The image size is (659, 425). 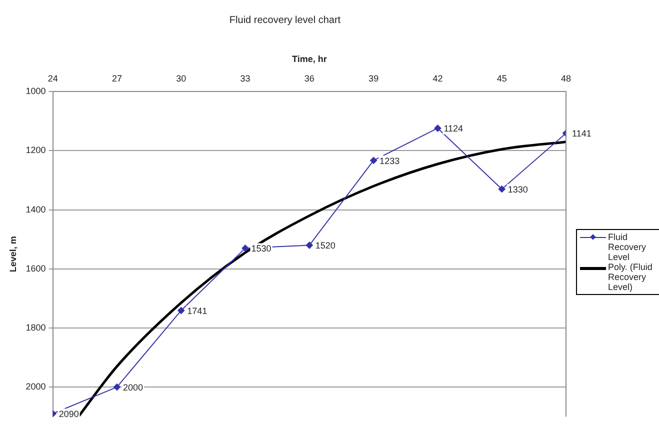 I want to click on legend-label: Fluid Recovery Level, so click(x=628, y=247).